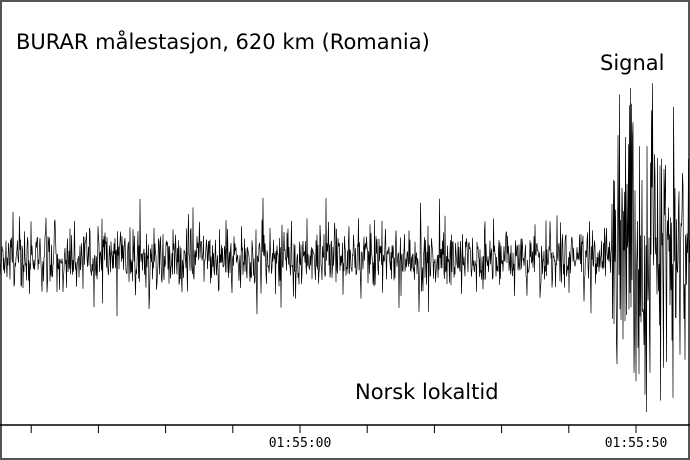 The image size is (690, 460). Describe the element at coordinates (223, 42) in the screenshot. I see `chart-title: BURAR målestasjon, 620 km (Romania)` at that location.